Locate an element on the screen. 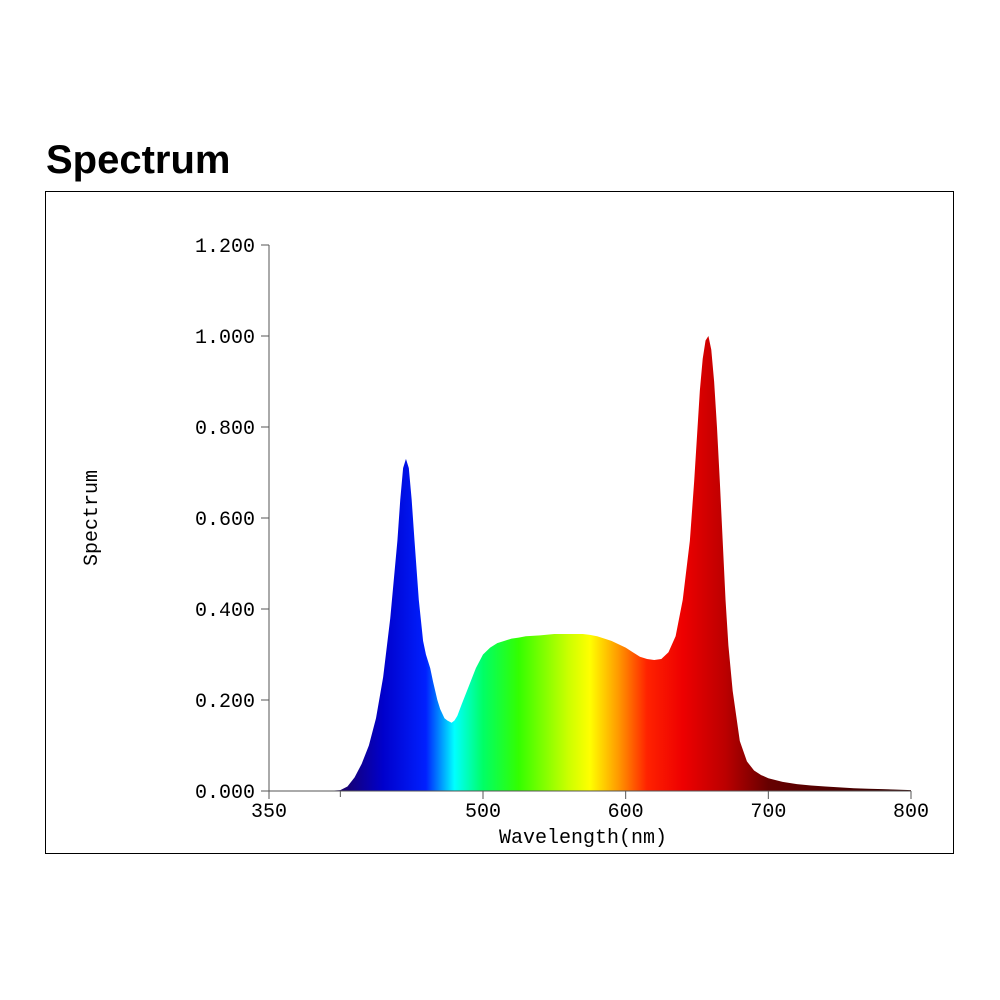 This screenshot has width=1000, height=1000. x-axis-title: Wavelength(nm) is located at coordinates (583, 838).